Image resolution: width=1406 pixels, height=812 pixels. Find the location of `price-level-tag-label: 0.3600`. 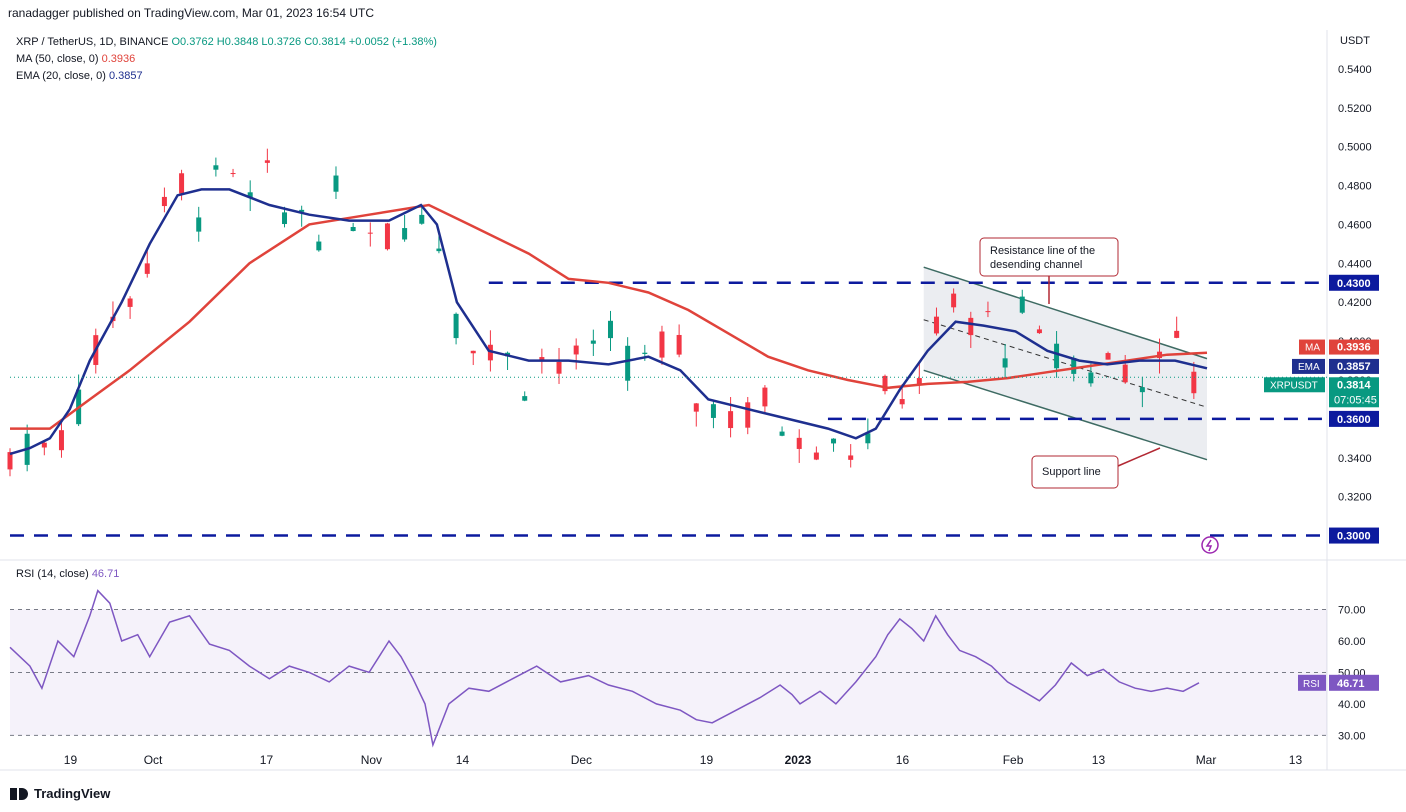

price-level-tag-label: 0.3600 is located at coordinates (1354, 420).